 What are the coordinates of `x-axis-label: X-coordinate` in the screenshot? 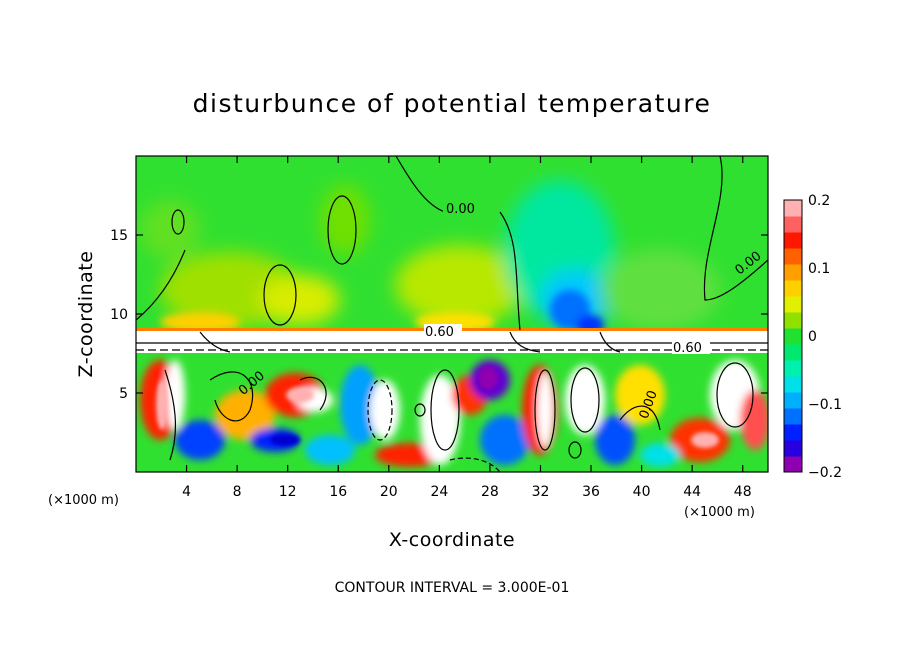 It's located at (452, 540).